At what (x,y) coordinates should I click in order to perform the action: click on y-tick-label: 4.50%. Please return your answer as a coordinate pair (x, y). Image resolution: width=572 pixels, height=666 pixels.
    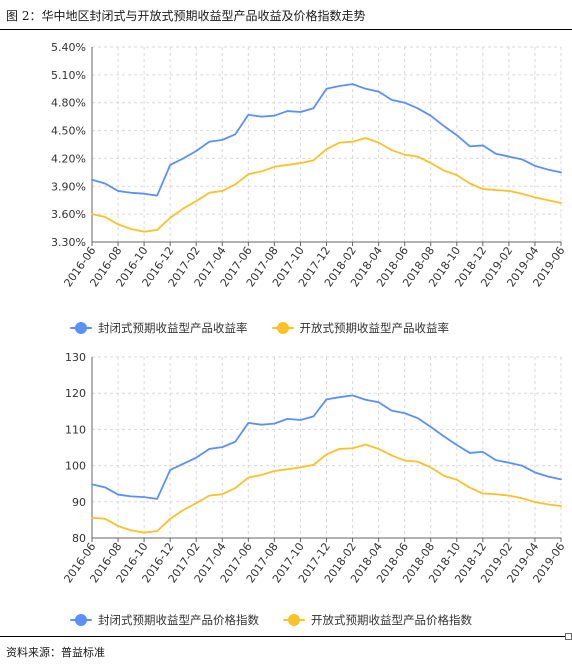
    Looking at the image, I should click on (68, 131).